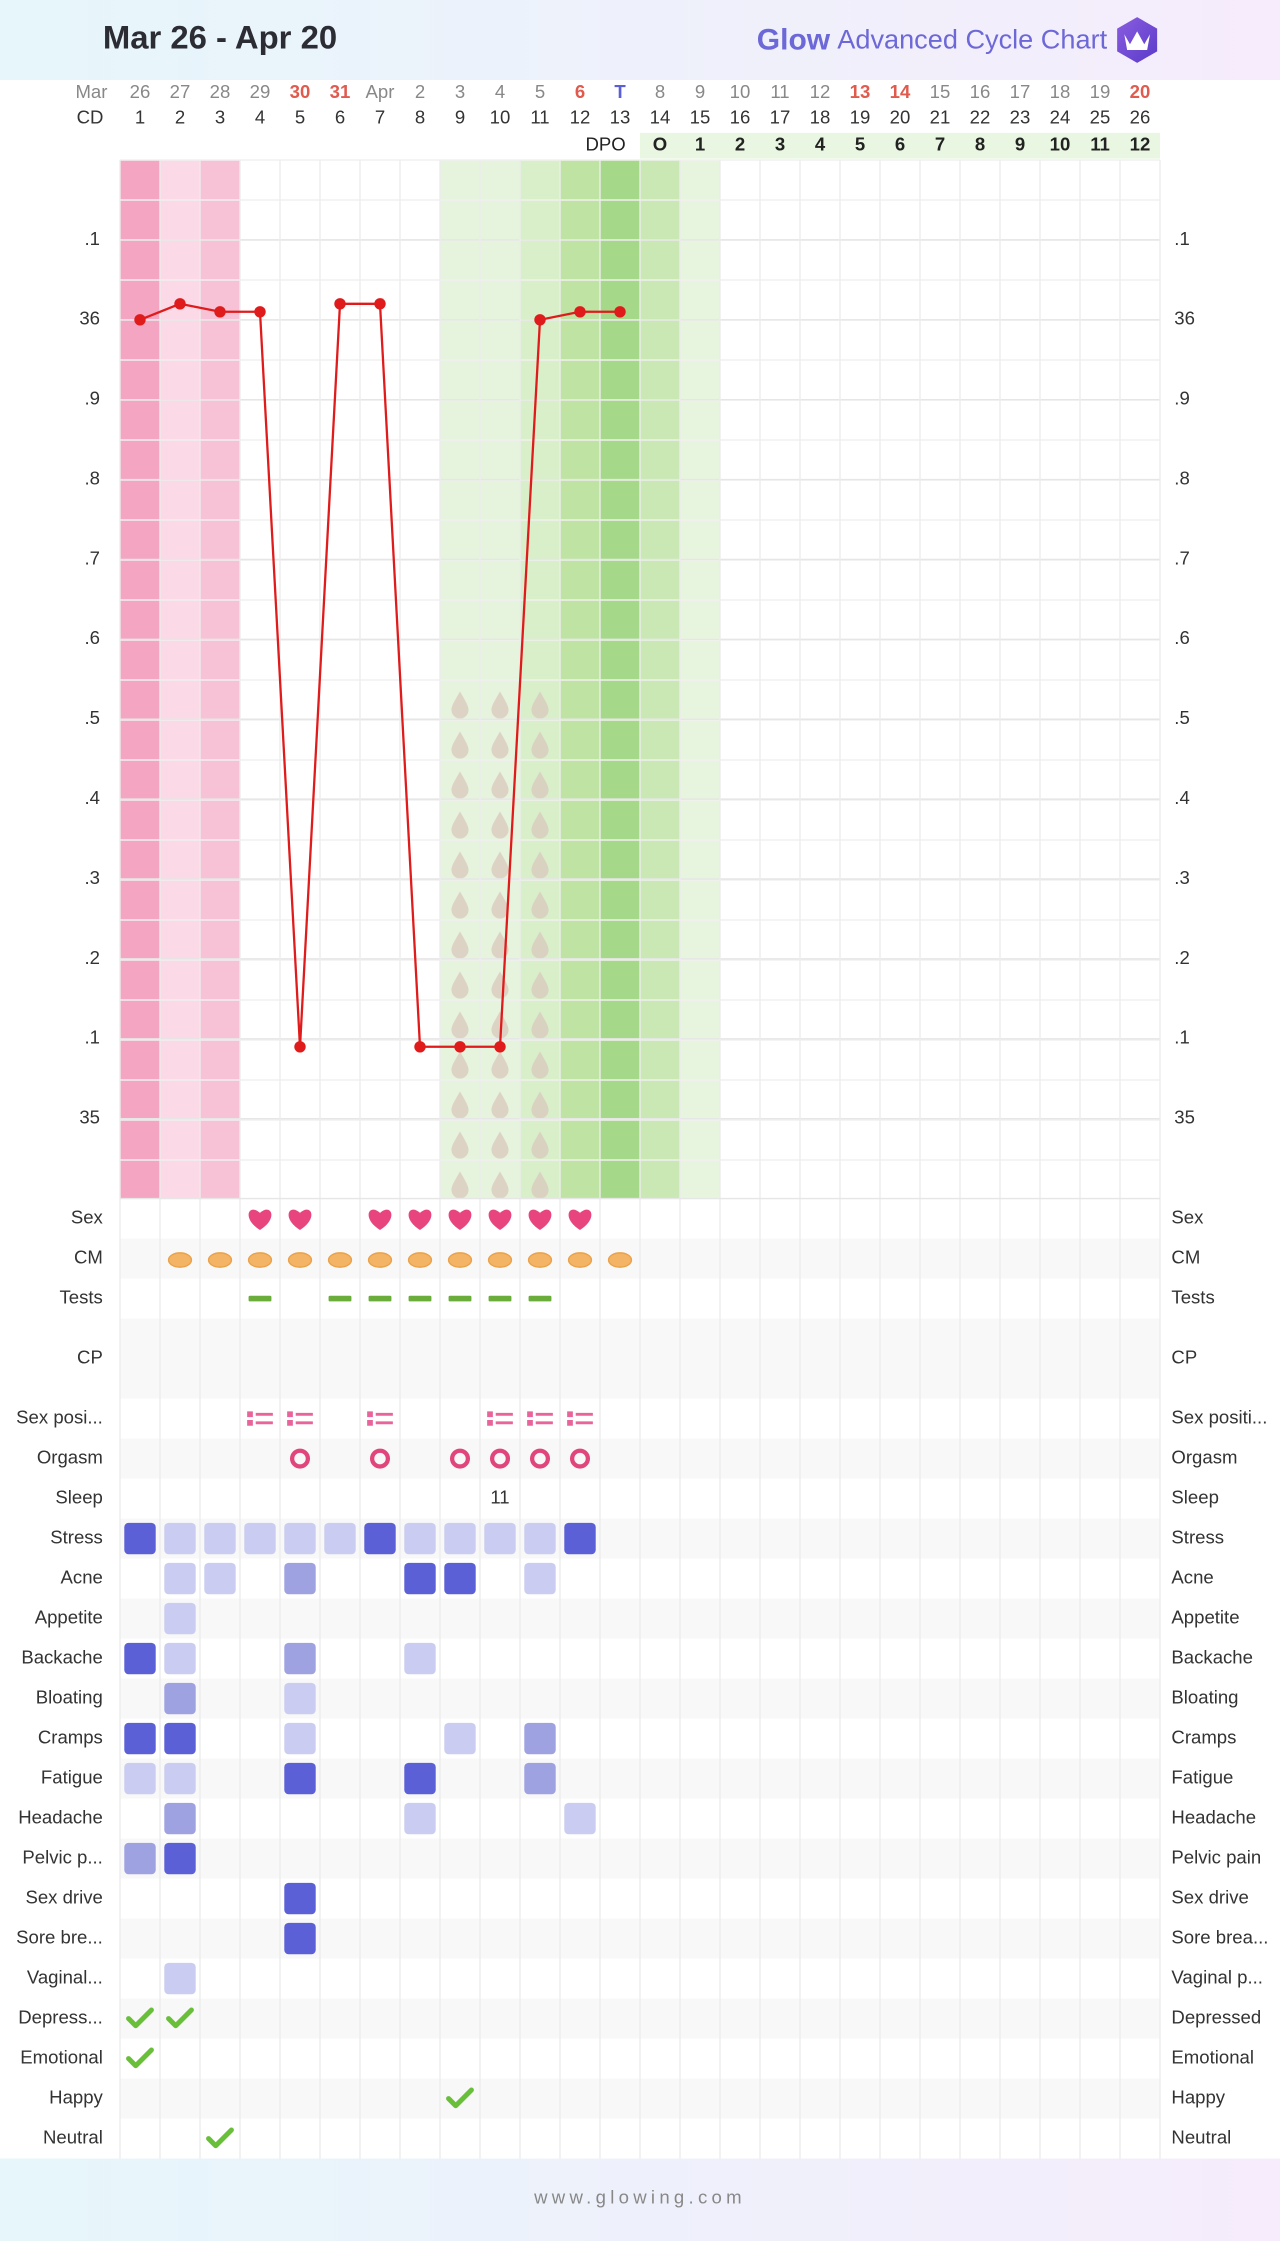 This screenshot has height=2241, width=1280. I want to click on y-tick-label-right: .1, so click(1181, 1037).